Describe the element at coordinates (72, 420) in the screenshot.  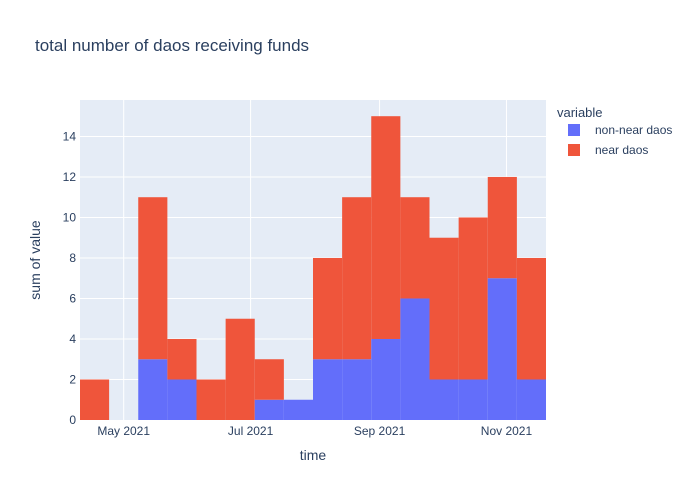
I see `y-tick-label: 0` at that location.